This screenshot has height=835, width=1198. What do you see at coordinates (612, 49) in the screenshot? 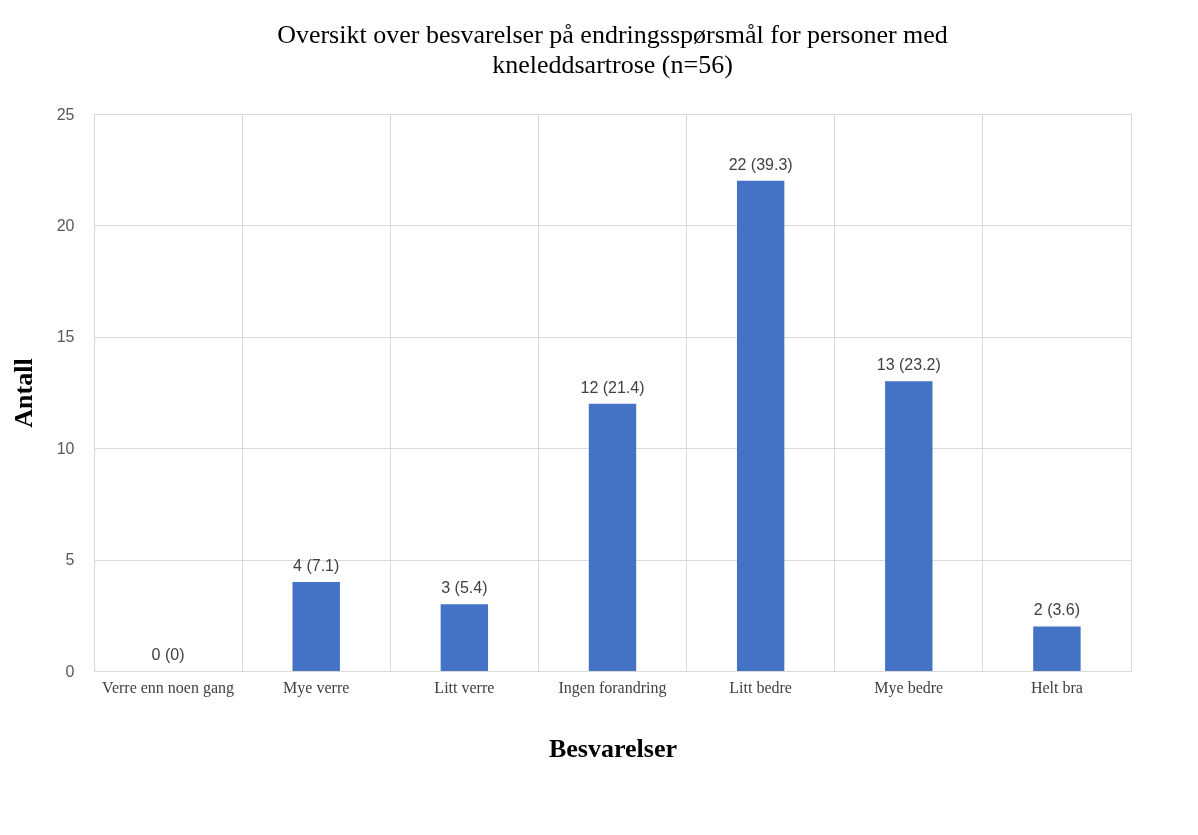
I see `chart-title: Oversikt over besvarelser på endringsspørsmål for personer med kneleddsartrose (n=56)` at bounding box center [612, 49].